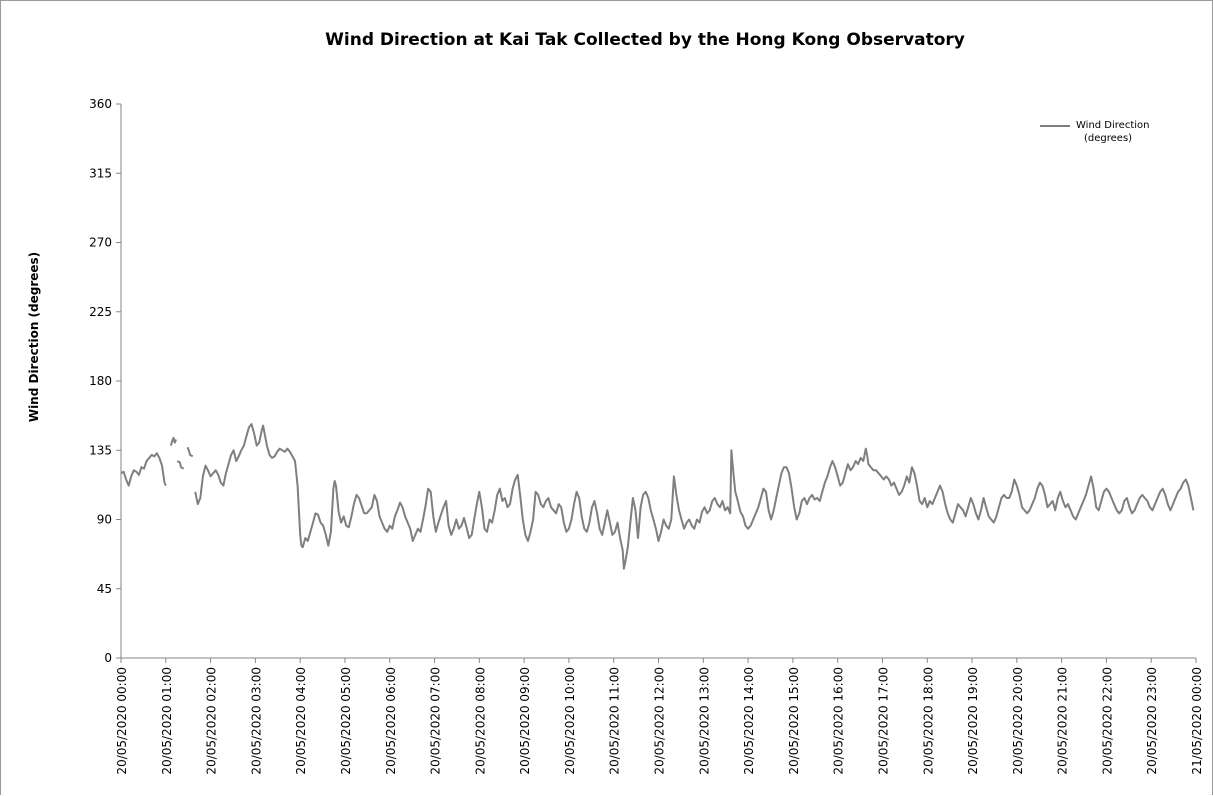 The image size is (1213, 796). What do you see at coordinates (1107, 721) in the screenshot?
I see `x-tick-label: 20/05/2020 22:00` at bounding box center [1107, 721].